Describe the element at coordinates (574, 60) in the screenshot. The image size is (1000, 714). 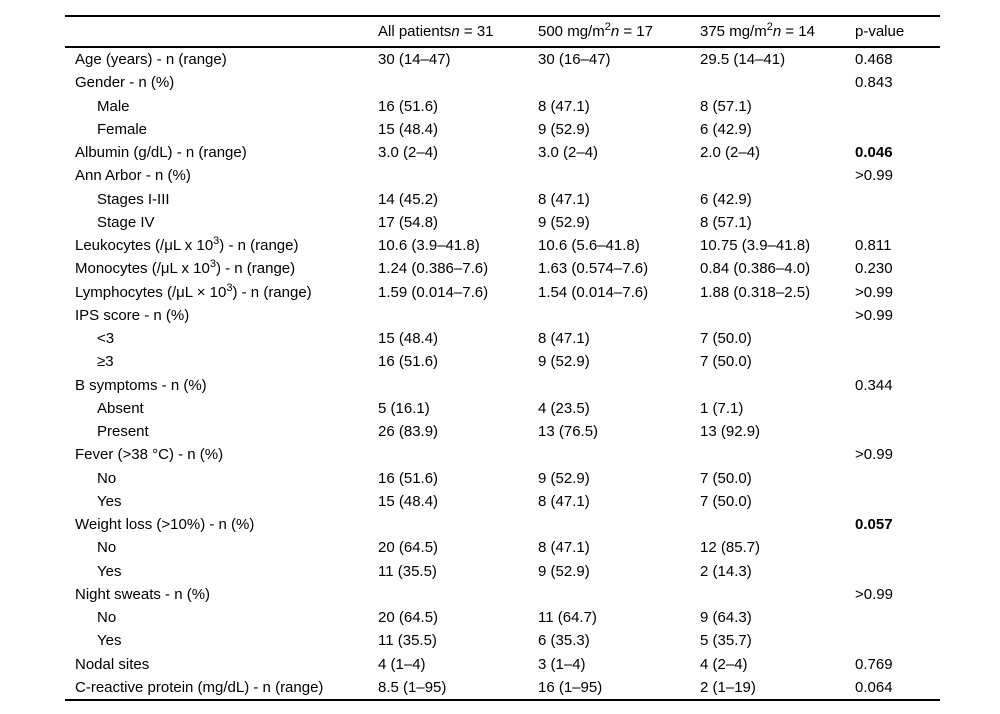
I see `cell-500mg: 30 (16–47)` at that location.